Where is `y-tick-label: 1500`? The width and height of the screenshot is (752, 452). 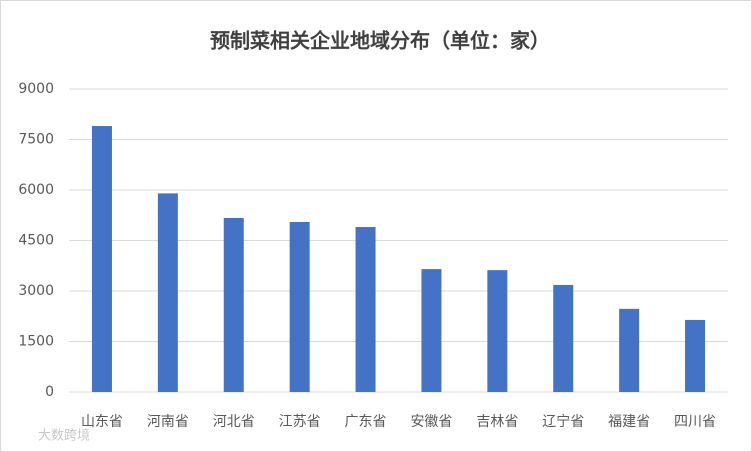
y-tick-label: 1500 is located at coordinates (36, 342).